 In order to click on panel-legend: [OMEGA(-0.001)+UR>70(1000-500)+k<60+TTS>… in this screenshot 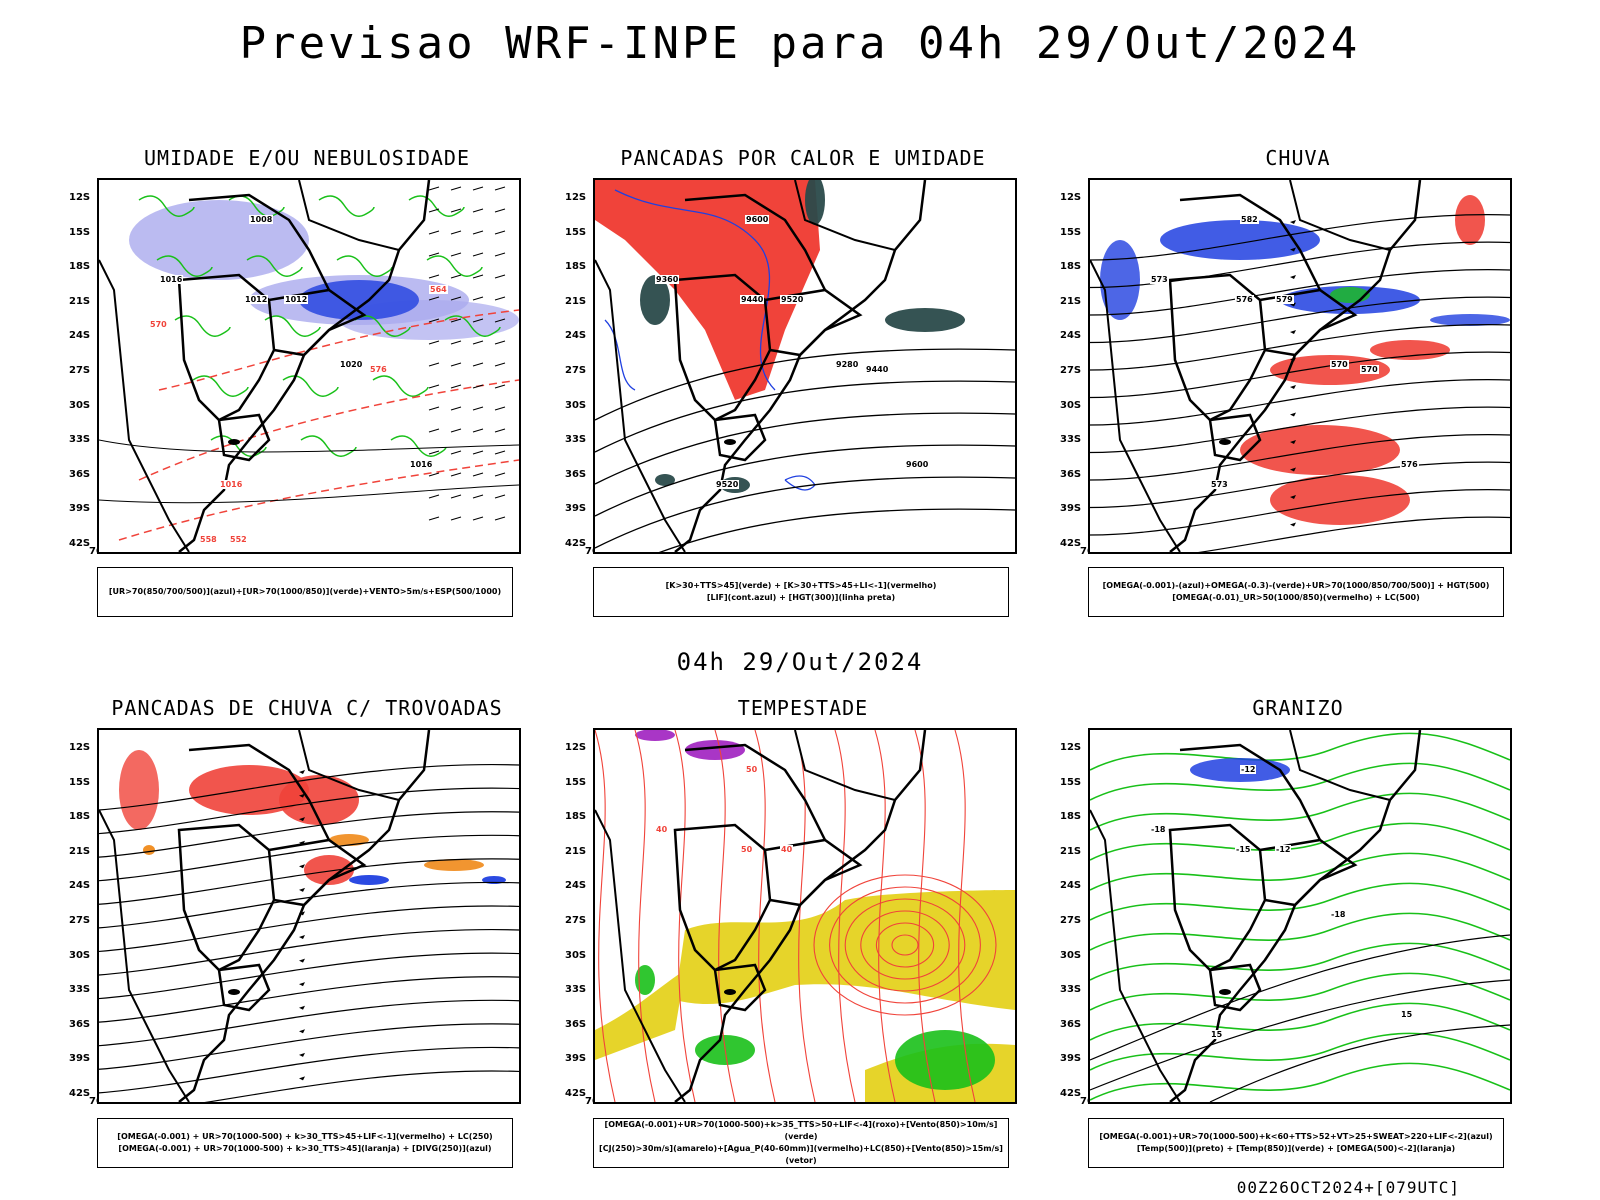, I will do `click(1296, 1143)`.